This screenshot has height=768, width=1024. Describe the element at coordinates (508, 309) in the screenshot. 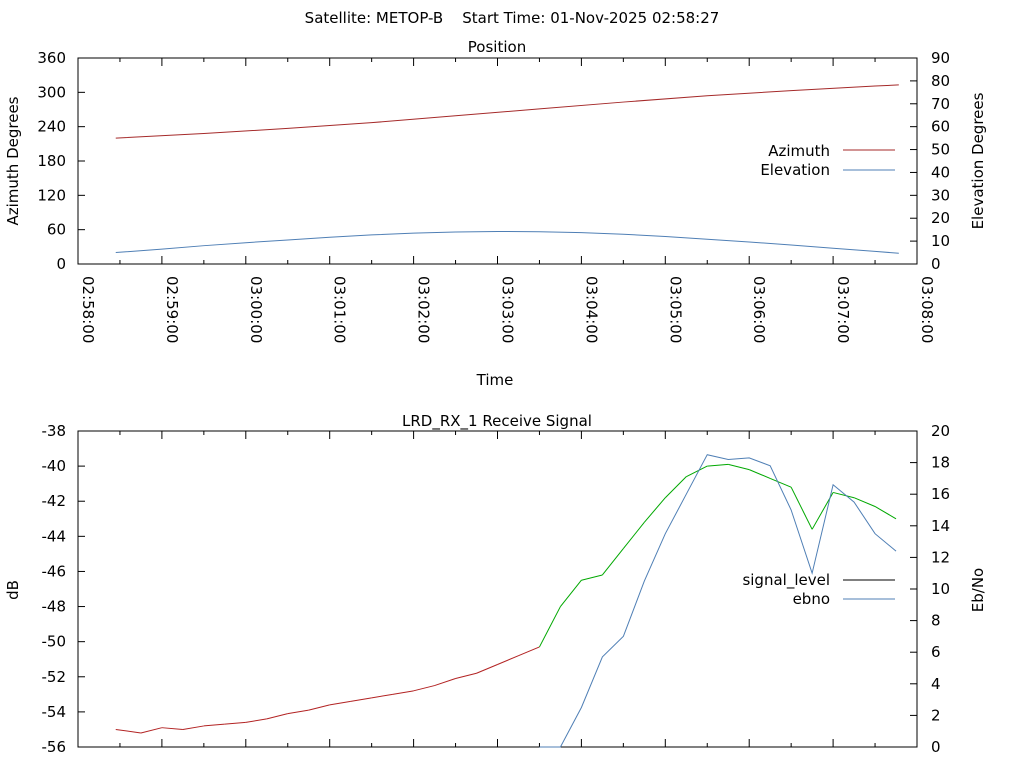

I see `p1-x-tick-label: 03:03:00` at that location.